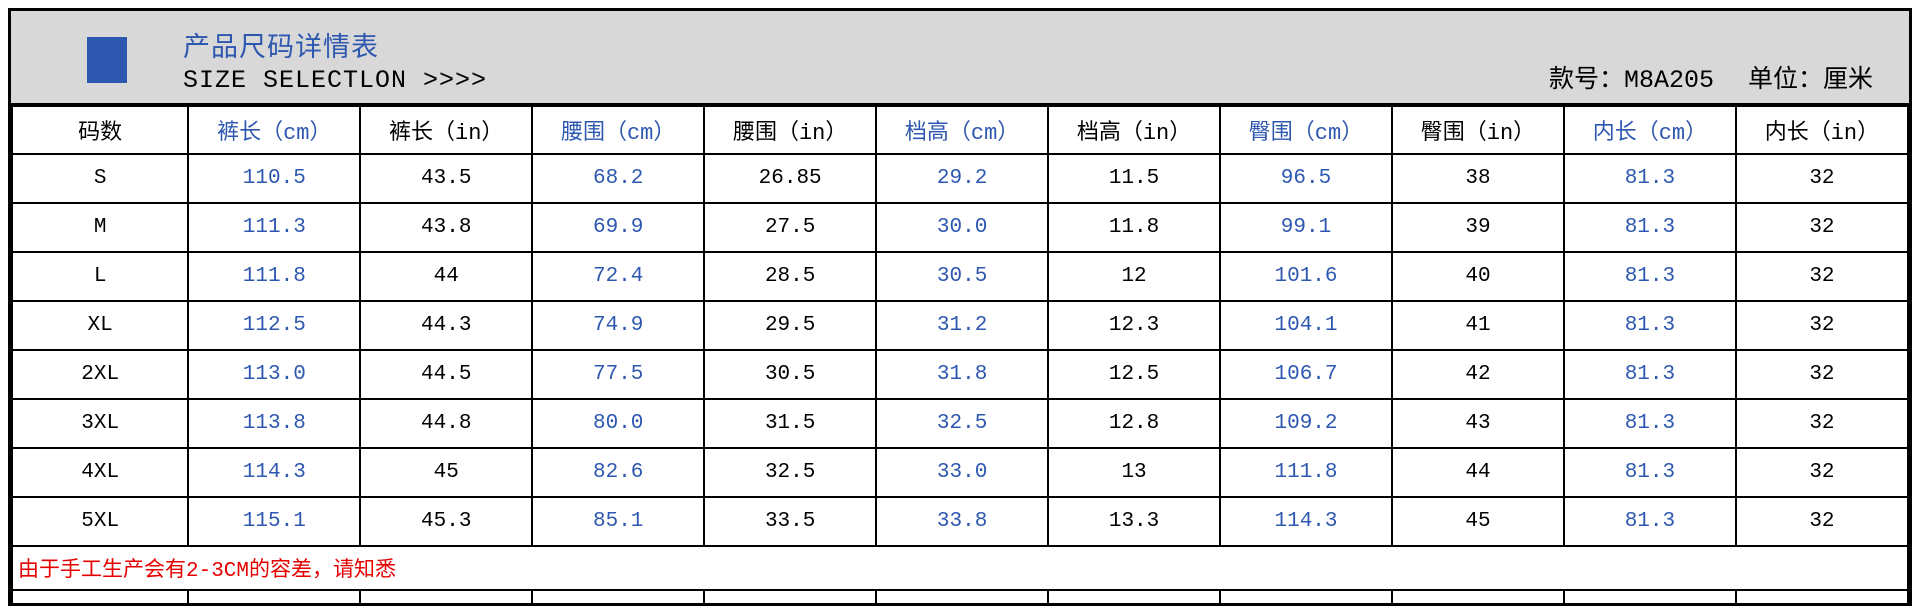  What do you see at coordinates (618, 472) in the screenshot?
I see `value-cell: 82.6` at bounding box center [618, 472].